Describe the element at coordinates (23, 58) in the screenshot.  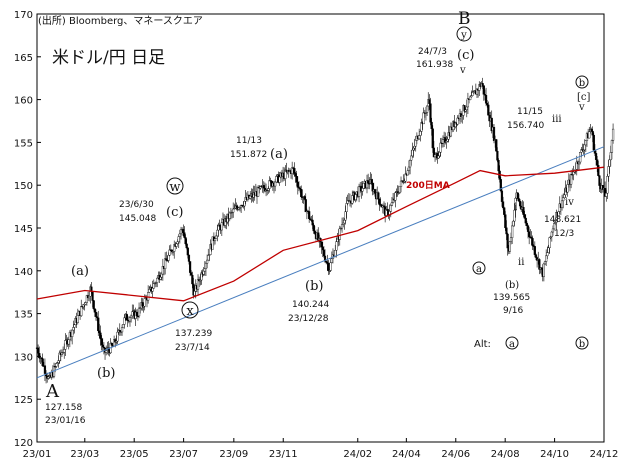
I see `y-tick-label: 165` at that location.